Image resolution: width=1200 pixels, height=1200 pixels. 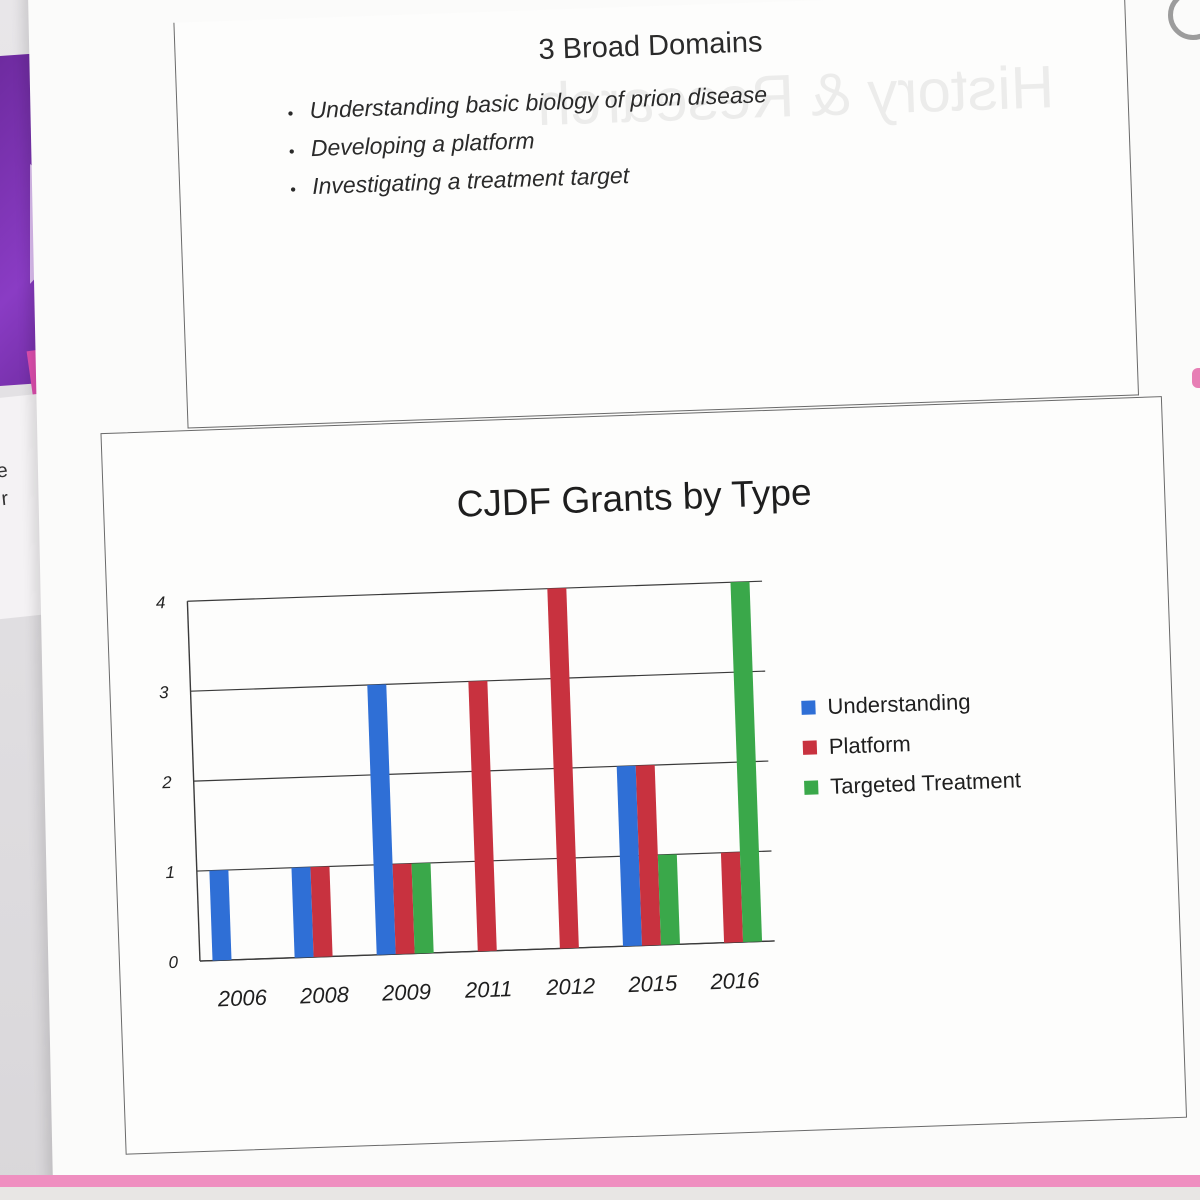 What do you see at coordinates (600, 1181) in the screenshot?
I see `pink-page-edge` at bounding box center [600, 1181].